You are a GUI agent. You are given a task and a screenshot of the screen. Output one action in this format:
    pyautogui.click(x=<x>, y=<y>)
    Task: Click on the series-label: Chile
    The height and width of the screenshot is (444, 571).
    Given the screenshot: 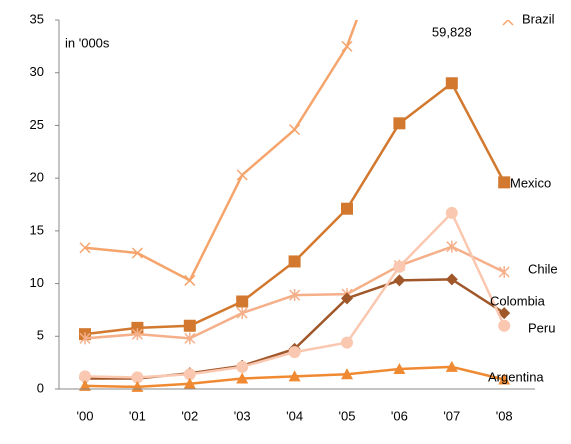 What is the action you would take?
    pyautogui.click(x=543, y=268)
    